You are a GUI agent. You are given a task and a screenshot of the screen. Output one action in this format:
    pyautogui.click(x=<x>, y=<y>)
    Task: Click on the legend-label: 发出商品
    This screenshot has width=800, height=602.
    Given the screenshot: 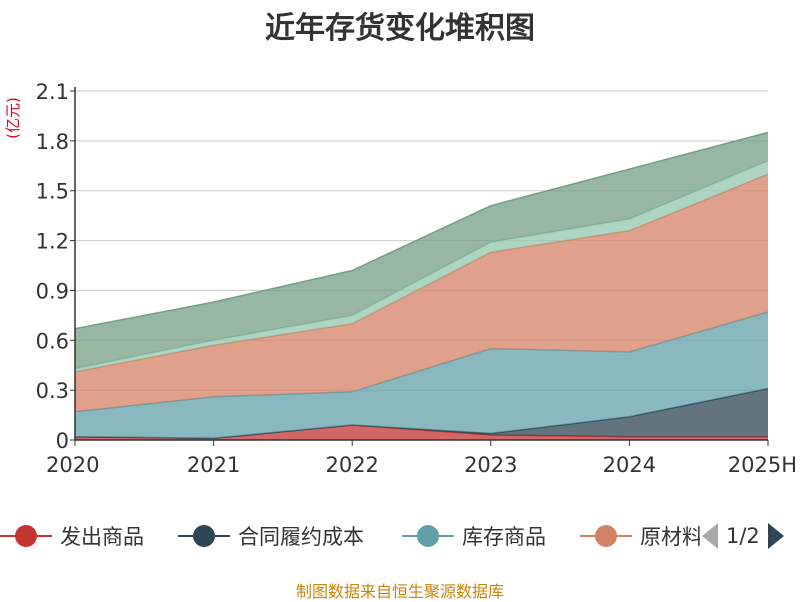 What is the action you would take?
    pyautogui.click(x=102, y=537)
    